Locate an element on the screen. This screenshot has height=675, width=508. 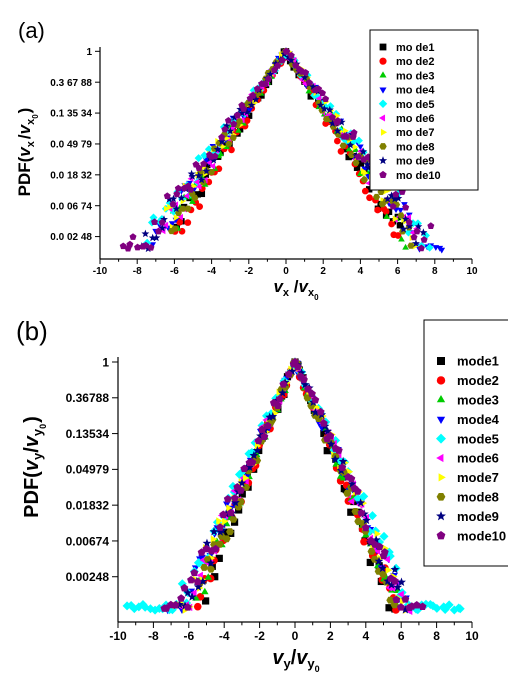
legend-entry: mo de1 is located at coordinates (407, 48).